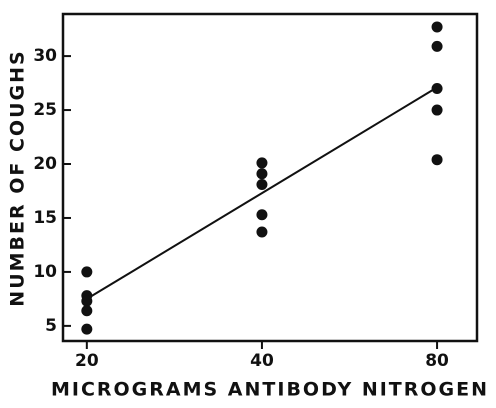 The image size is (496, 408). I want to click on y-tick-label: 20, so click(45, 164).